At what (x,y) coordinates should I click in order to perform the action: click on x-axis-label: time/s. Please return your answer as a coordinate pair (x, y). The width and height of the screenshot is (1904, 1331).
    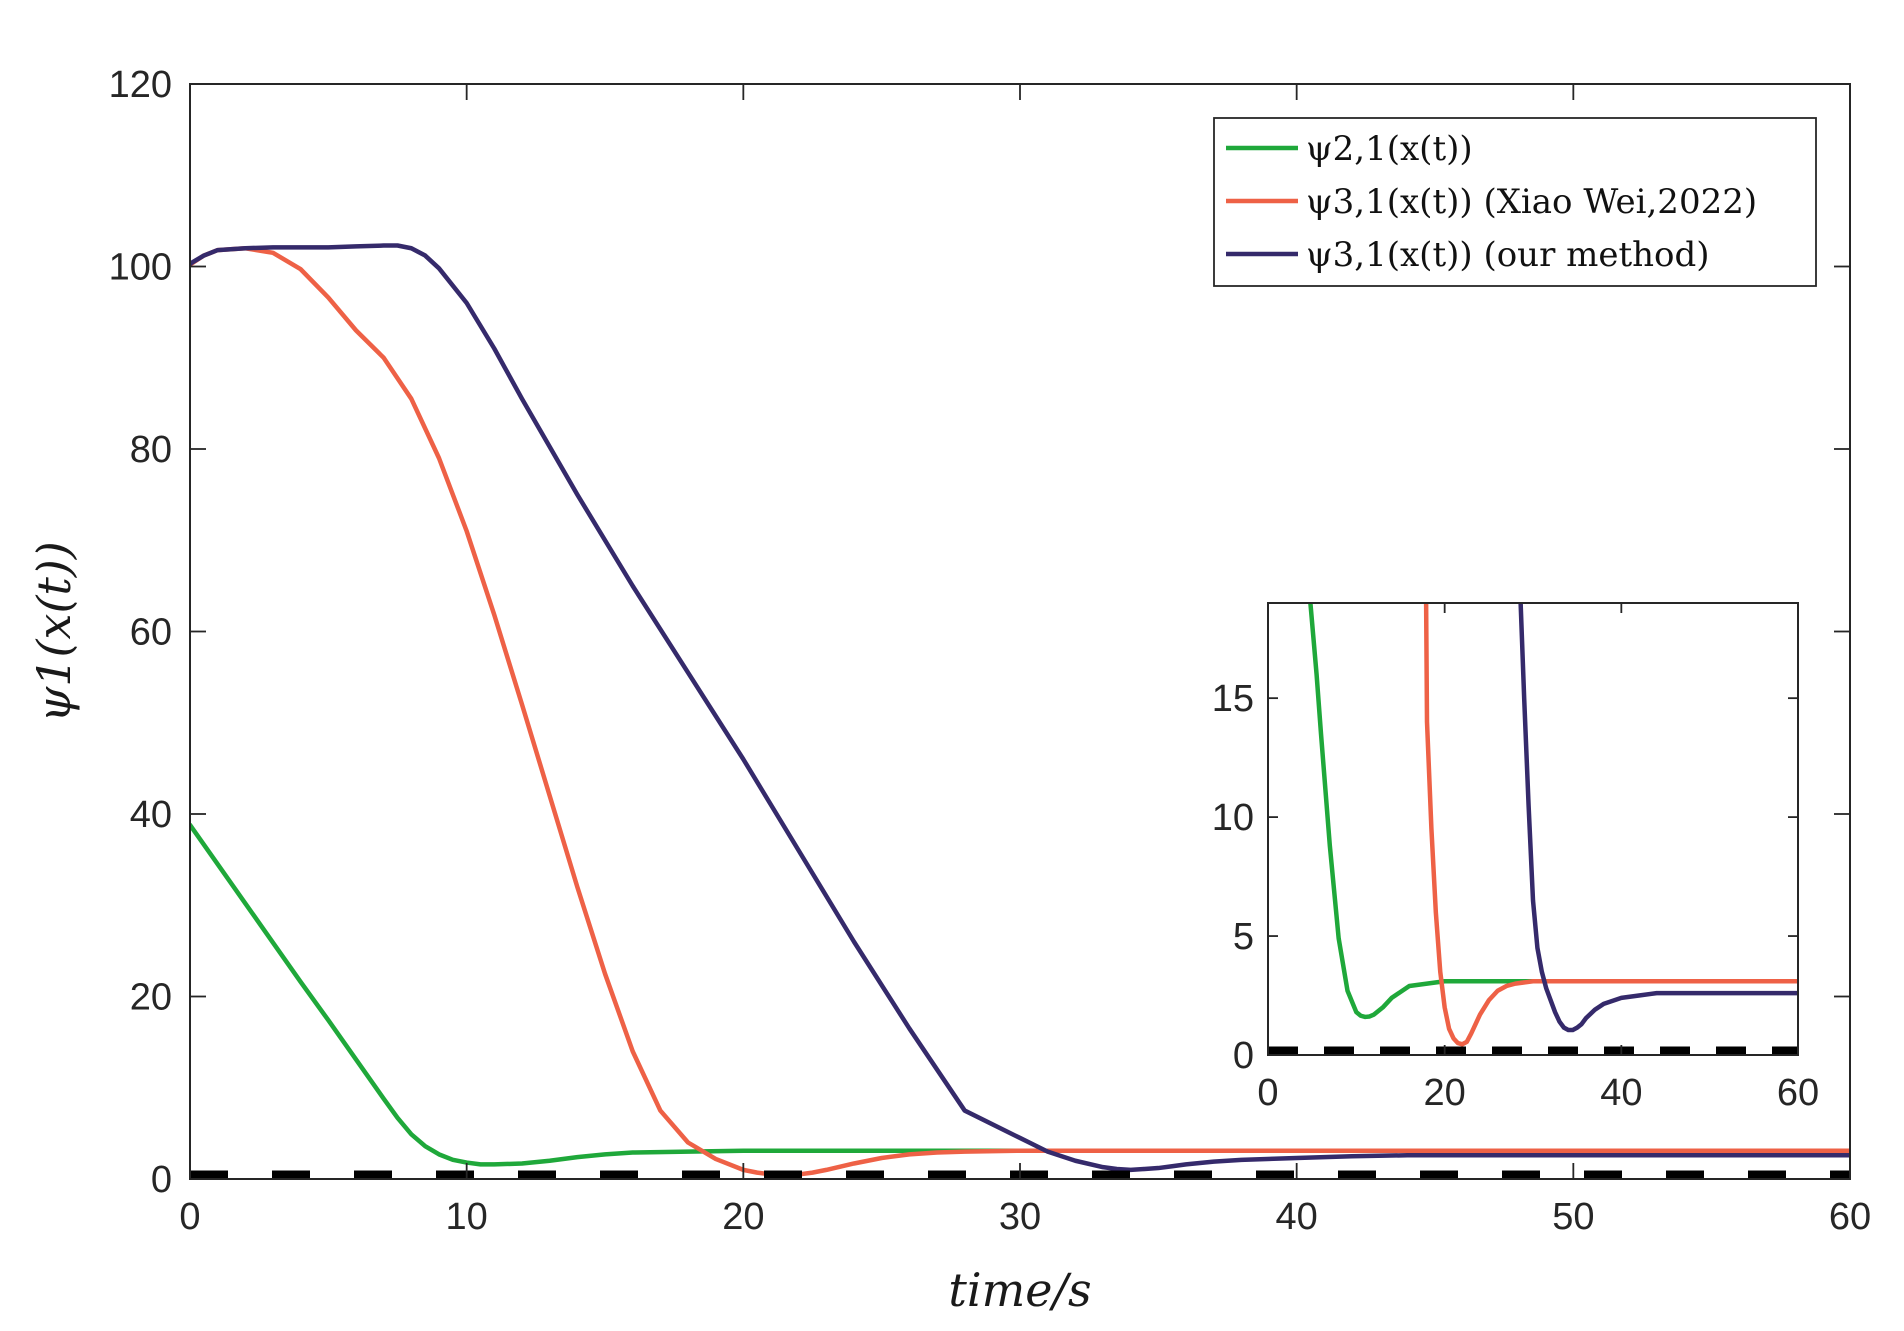
    Looking at the image, I should click on (1019, 1290).